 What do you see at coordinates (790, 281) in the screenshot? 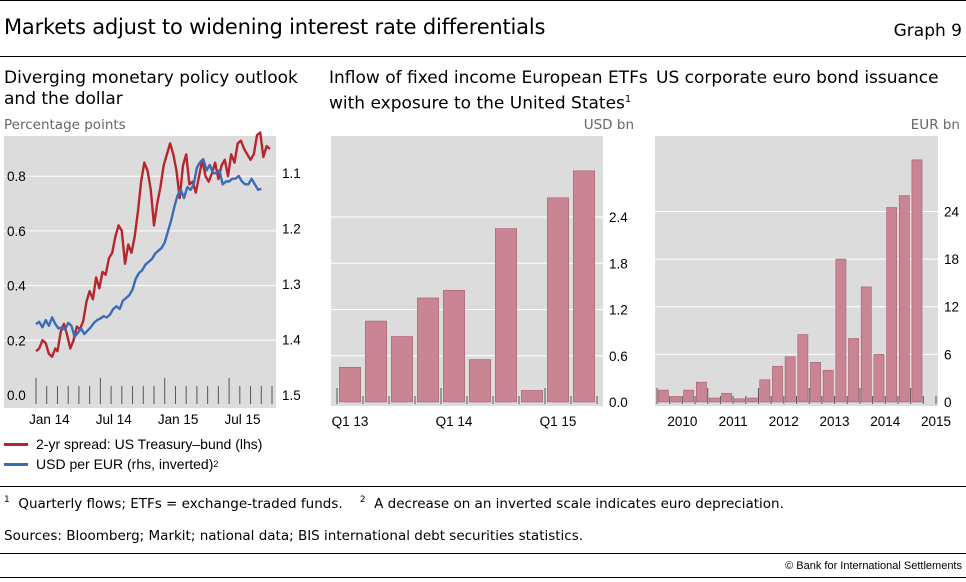
I see `right-plot-bars` at bounding box center [790, 281].